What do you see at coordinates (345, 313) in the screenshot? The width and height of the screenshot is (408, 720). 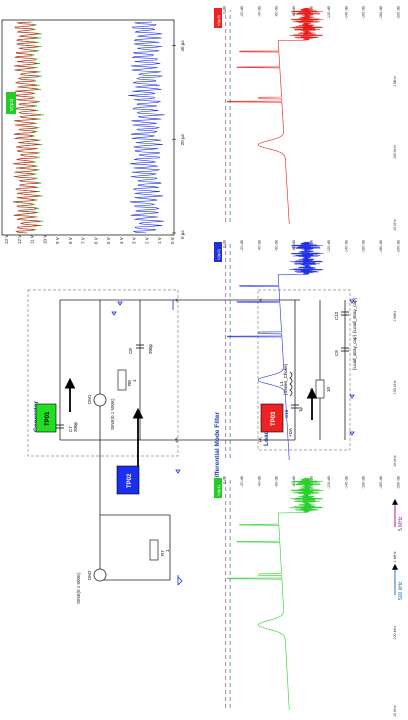 I see `capacitor-c12` at bounding box center [345, 313].